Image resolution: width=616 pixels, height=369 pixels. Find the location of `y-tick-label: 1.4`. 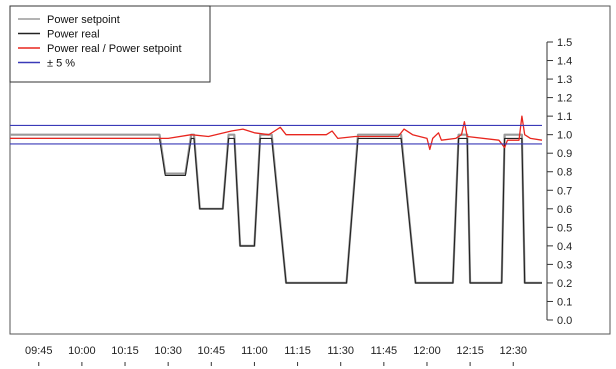

y-tick-label: 1.4 is located at coordinates (564, 62).